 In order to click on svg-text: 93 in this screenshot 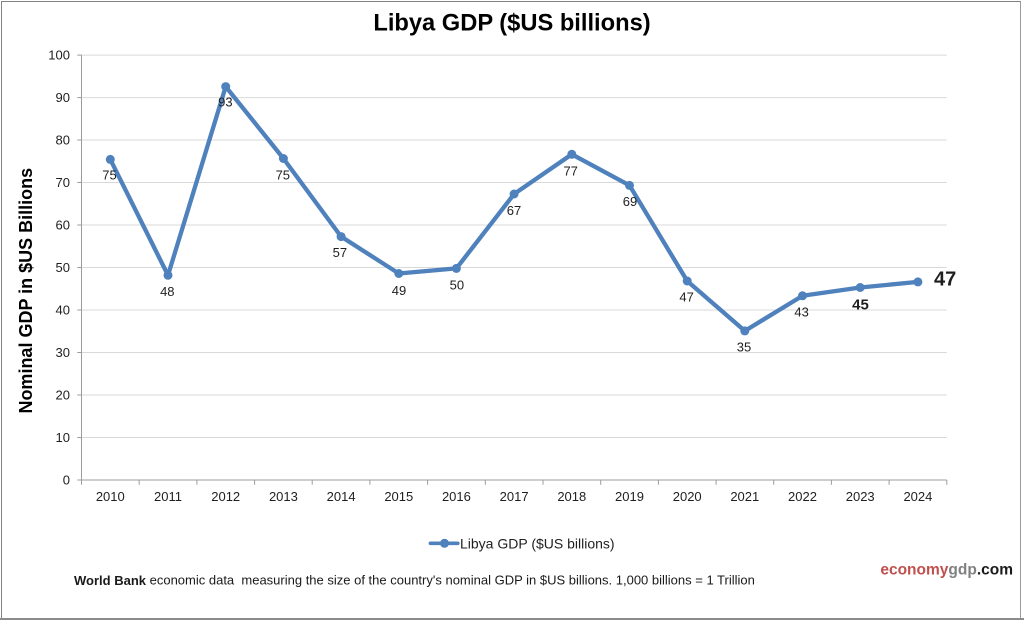, I will do `click(225, 101)`.